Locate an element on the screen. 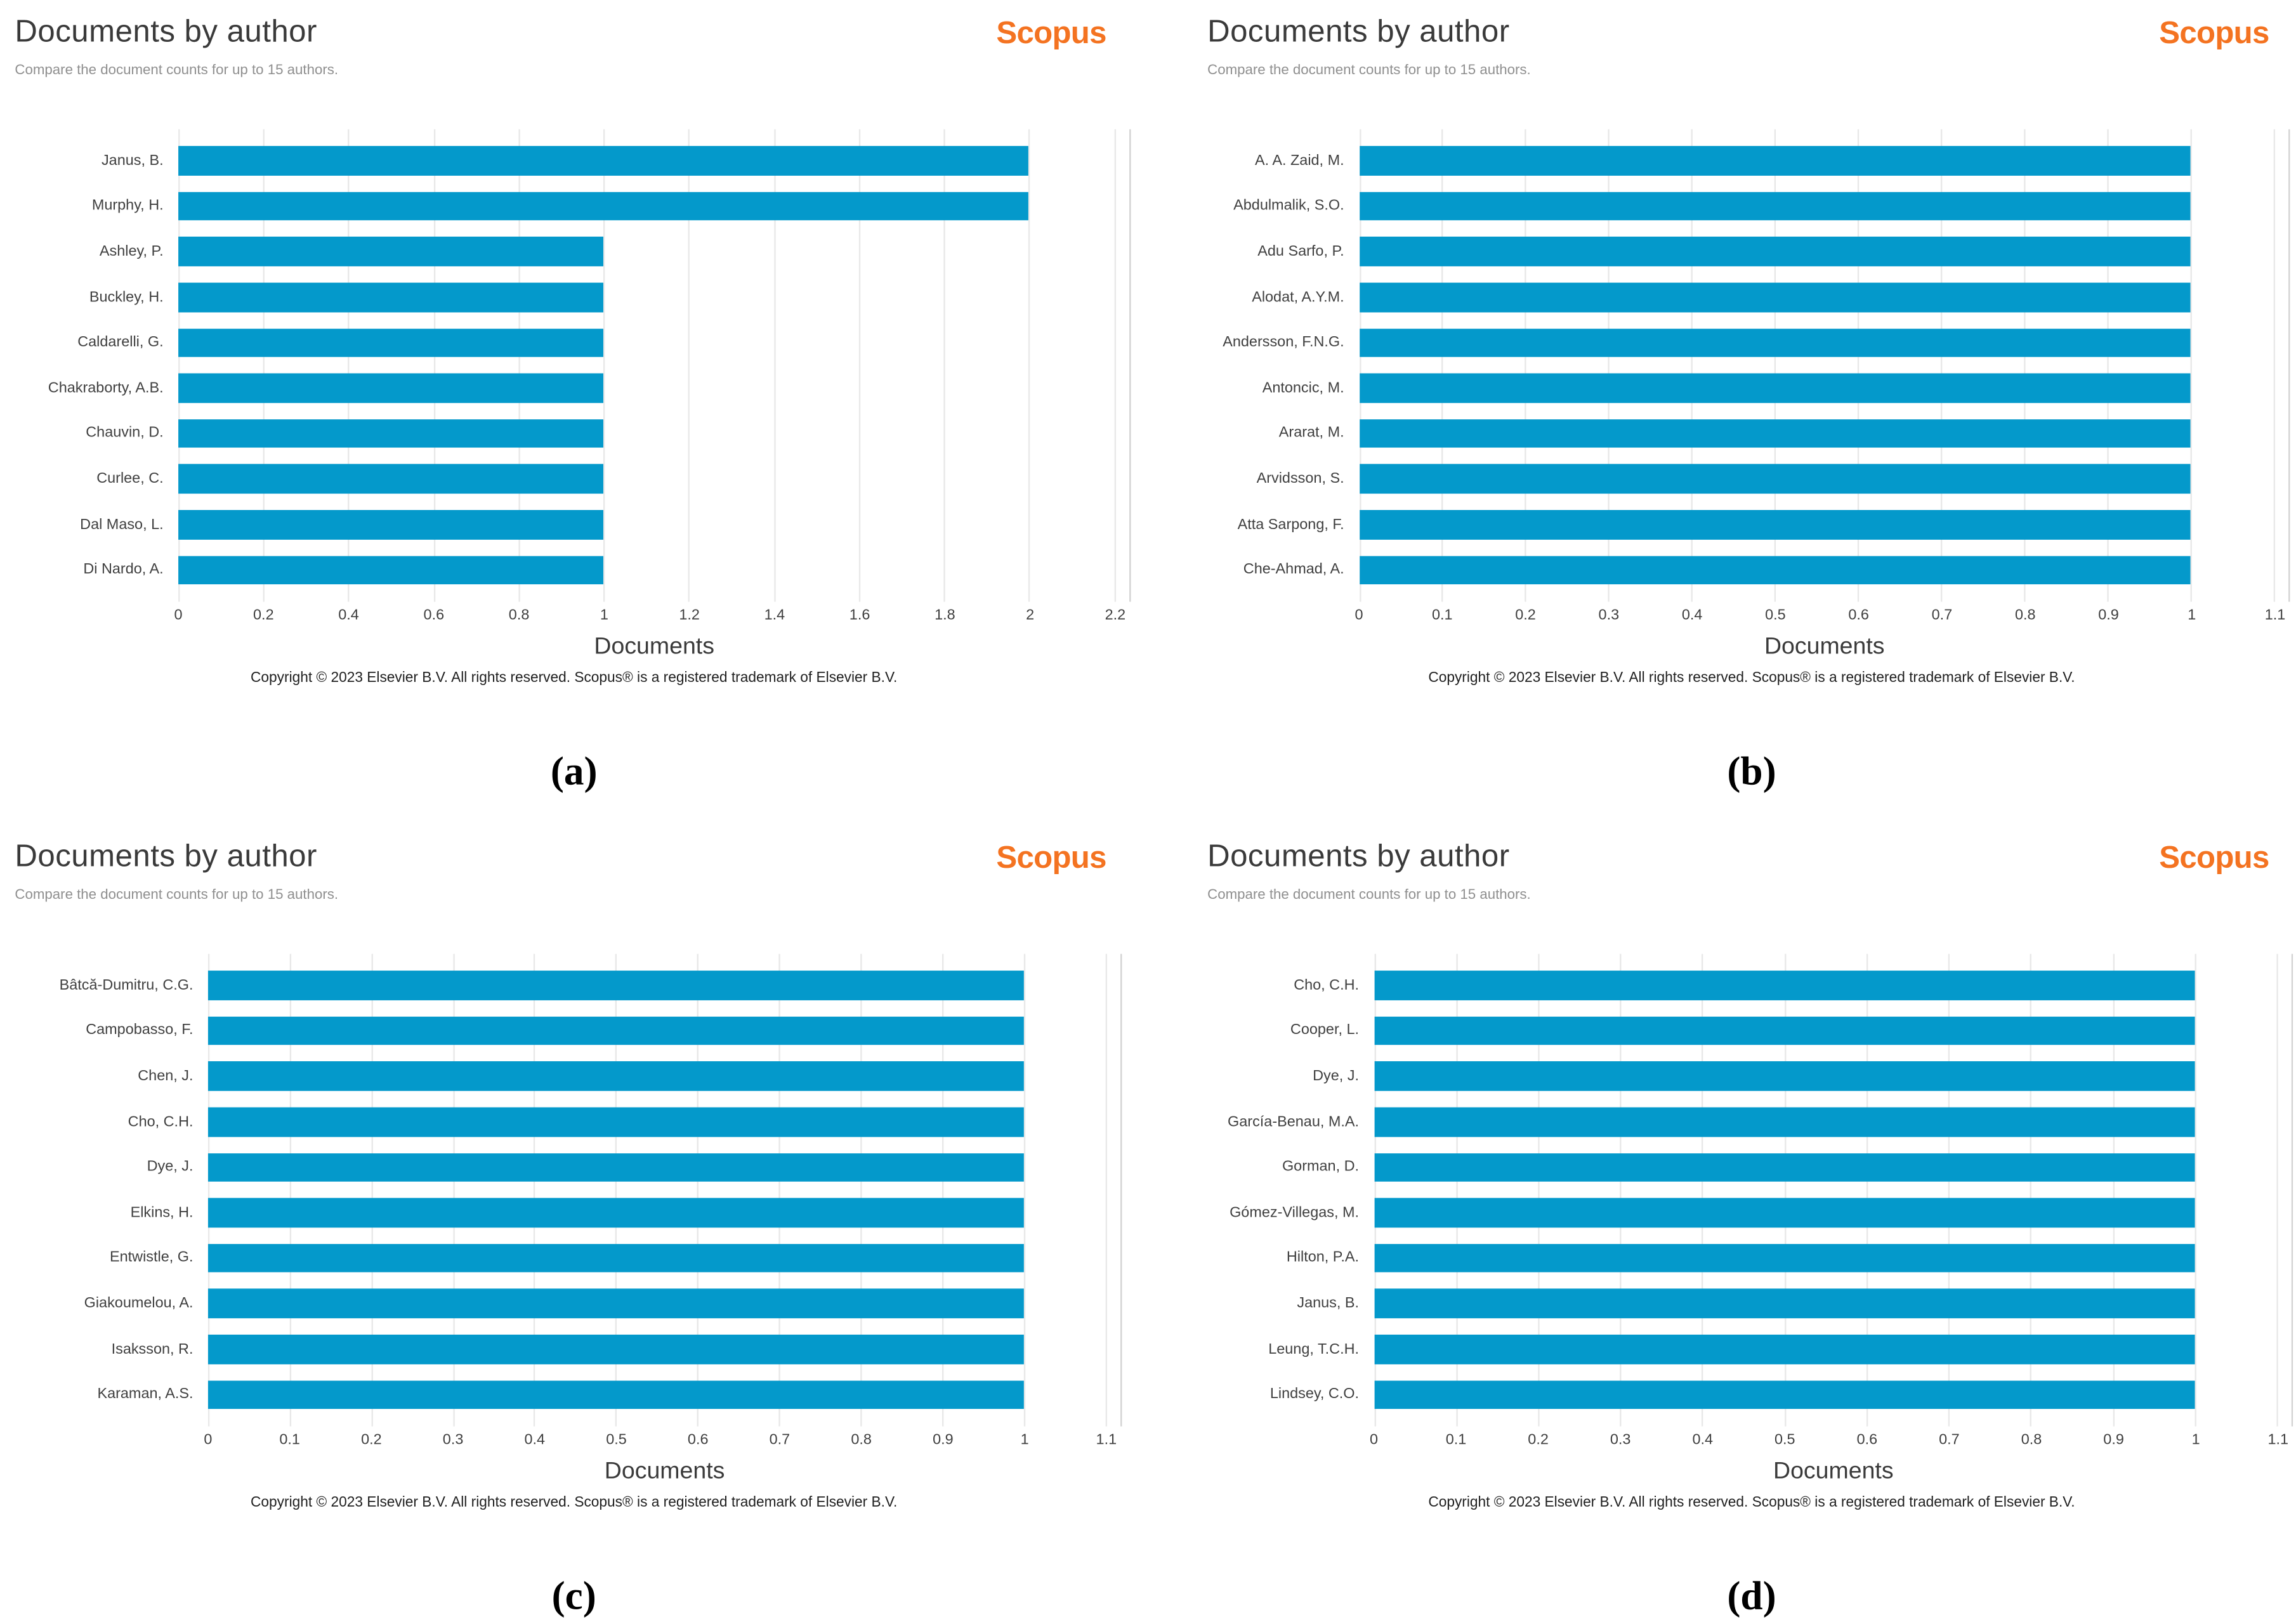 The width and height of the screenshot is (2296, 1622). x-tick-label: 2 is located at coordinates (1030, 616).